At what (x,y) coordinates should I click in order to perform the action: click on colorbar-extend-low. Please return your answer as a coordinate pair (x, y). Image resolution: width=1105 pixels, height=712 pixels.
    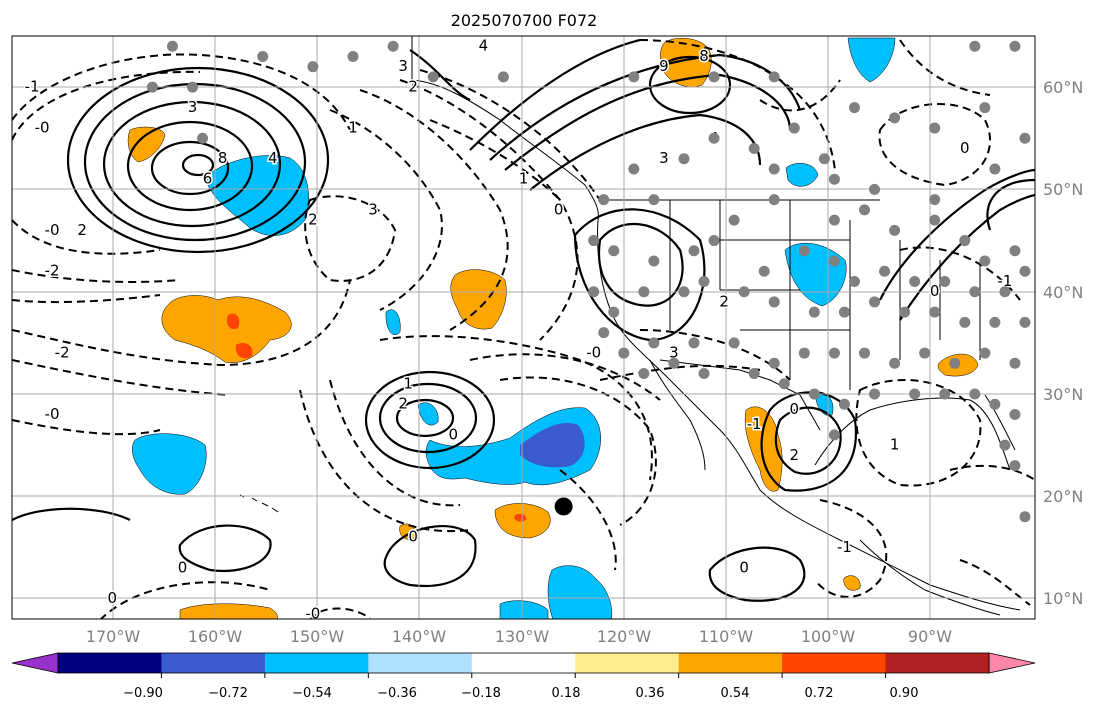
    Looking at the image, I should click on (35, 663).